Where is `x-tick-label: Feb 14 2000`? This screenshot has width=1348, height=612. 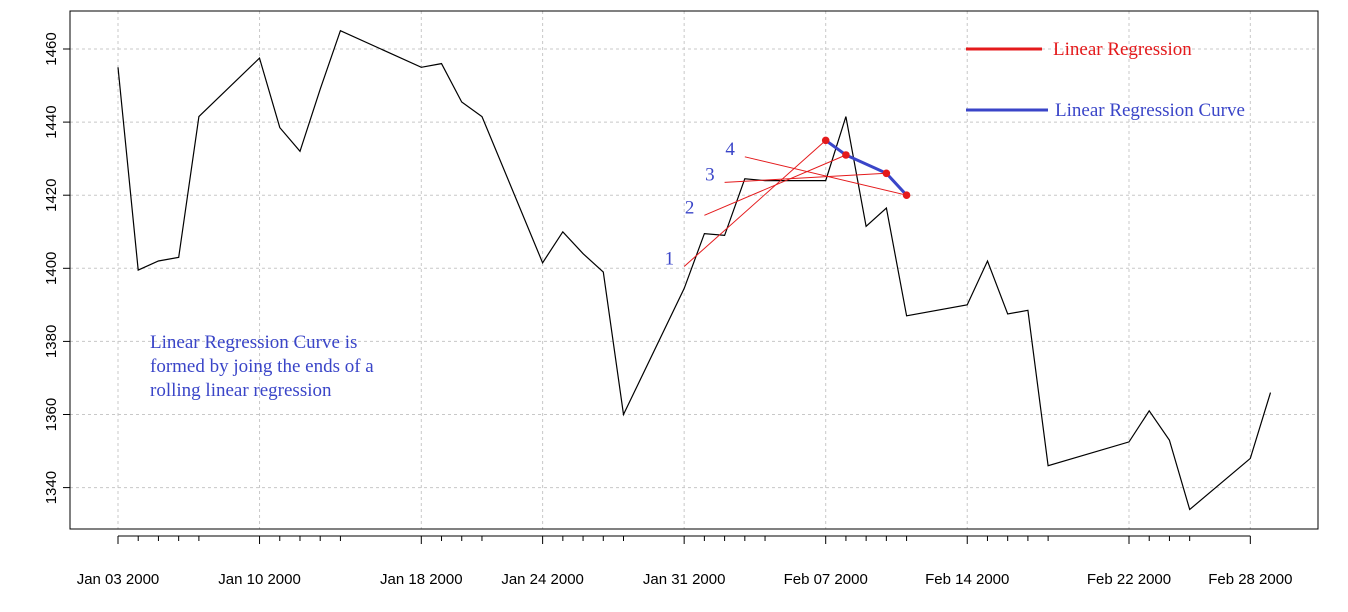 x-tick-label: Feb 14 2000 is located at coordinates (967, 579).